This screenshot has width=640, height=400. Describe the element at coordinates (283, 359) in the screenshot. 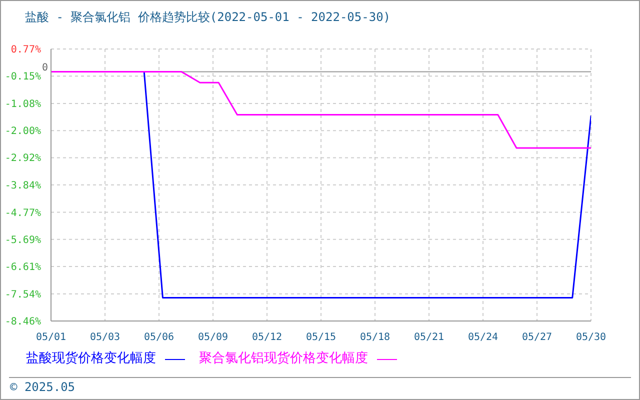

I see `legend-label: 聚合氯化铝现货价格变化幅度` at that location.